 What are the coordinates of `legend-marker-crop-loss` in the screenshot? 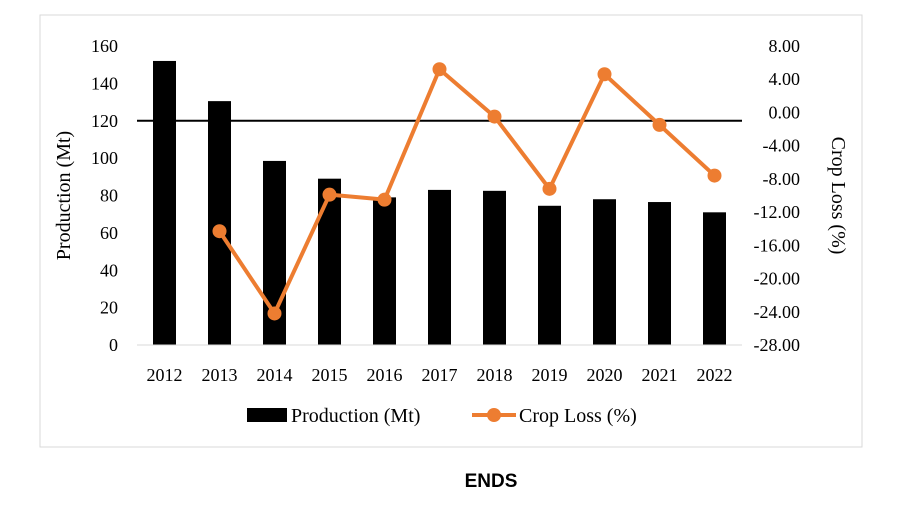 It's located at (494, 415).